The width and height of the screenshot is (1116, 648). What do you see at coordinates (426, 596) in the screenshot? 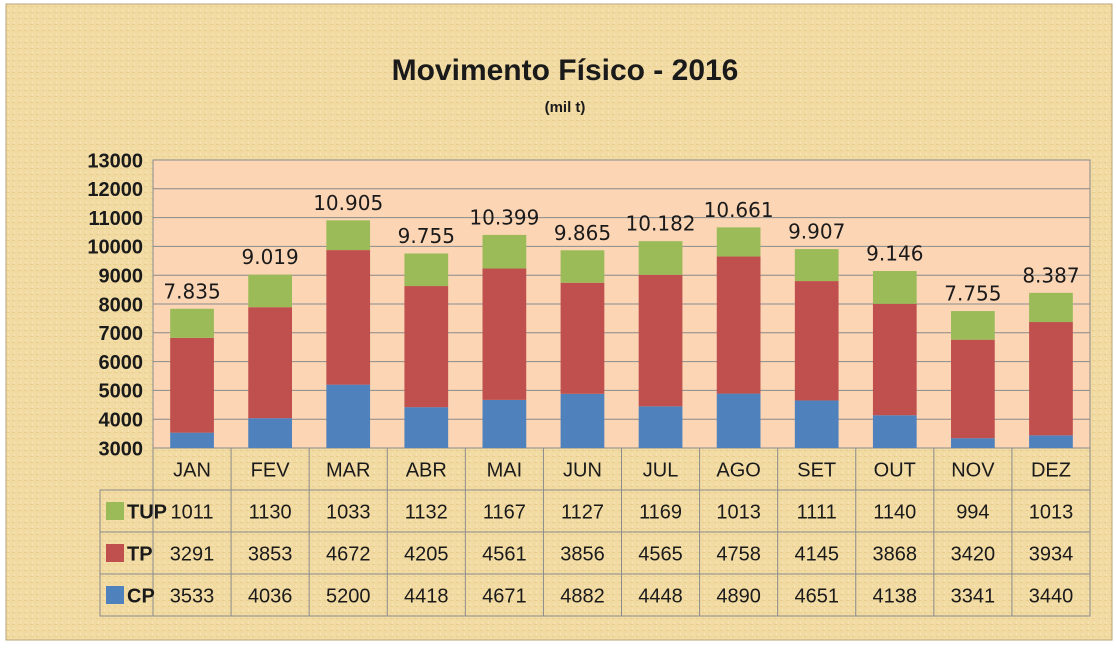
I see `table-cell: 4418` at bounding box center [426, 596].